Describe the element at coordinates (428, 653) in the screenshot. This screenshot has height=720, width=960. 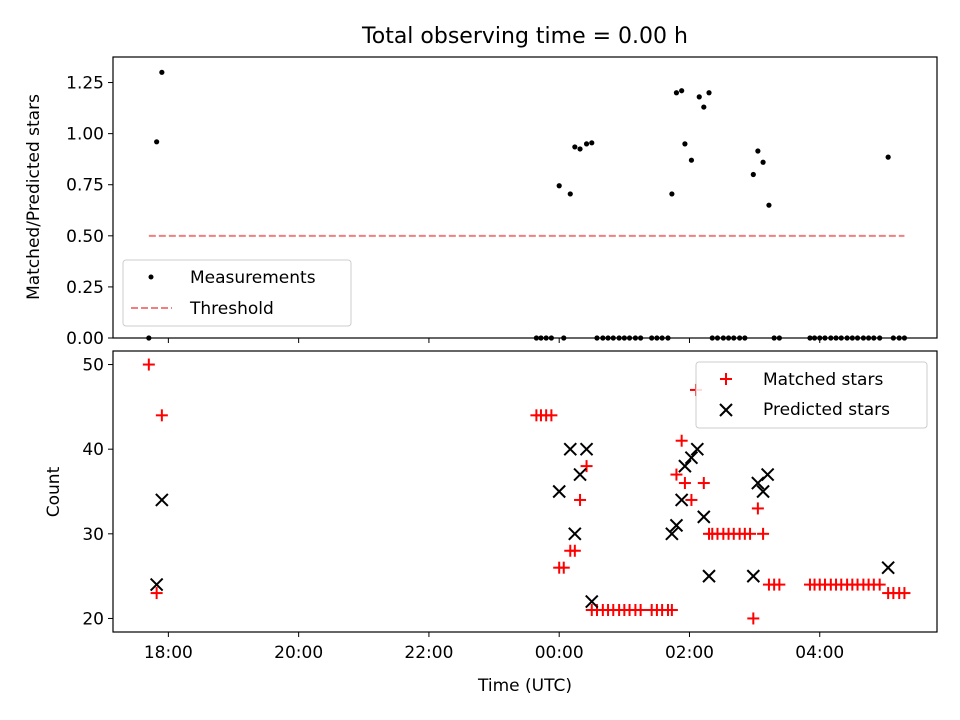
I see `x-tick-label: 22:00` at that location.